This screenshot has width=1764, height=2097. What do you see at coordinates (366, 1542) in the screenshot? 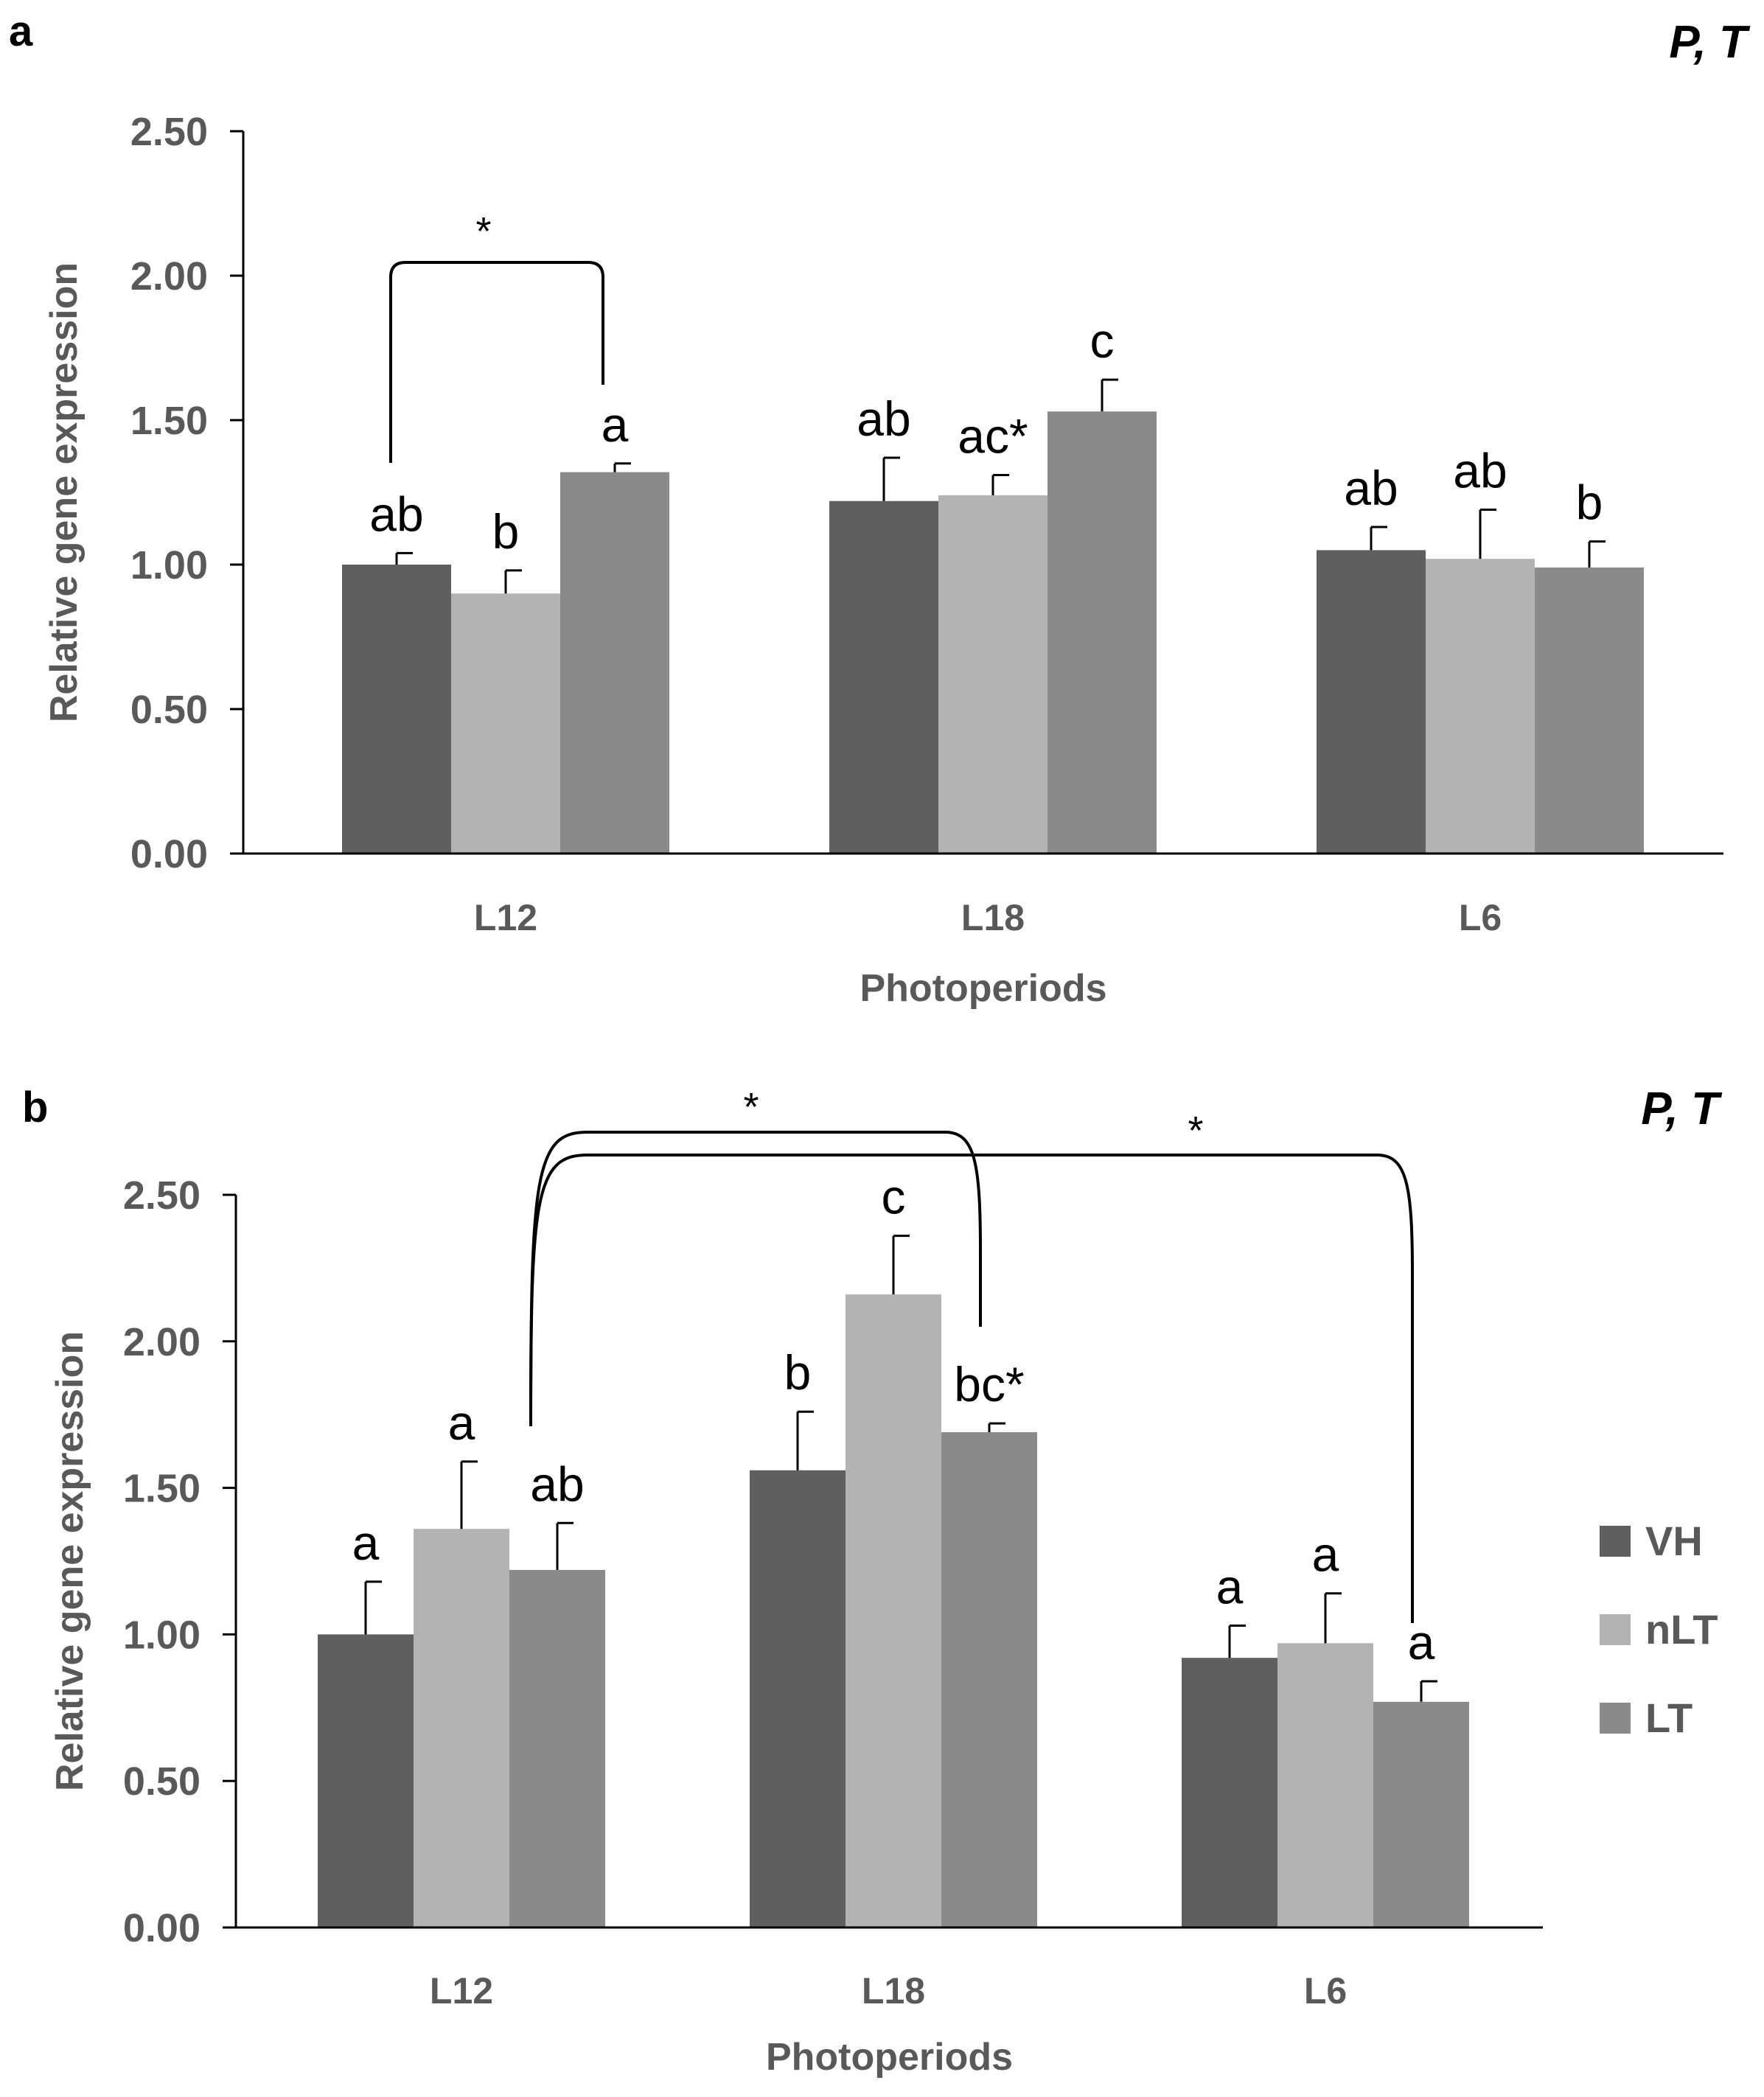
I see `significance-label-VH-L12: a` at bounding box center [366, 1542].